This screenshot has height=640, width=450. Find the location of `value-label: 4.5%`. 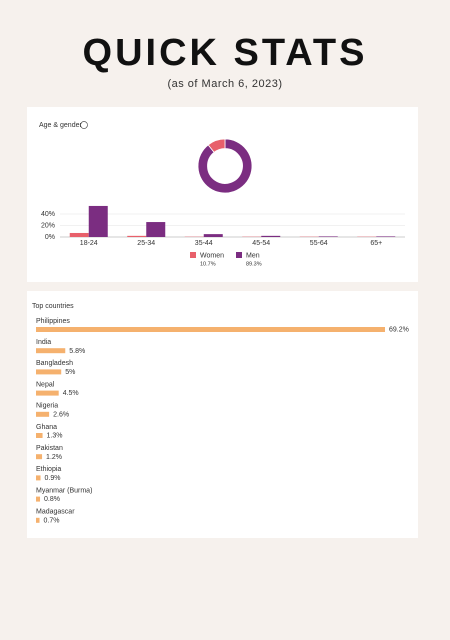

value-label: 4.5% is located at coordinates (71, 393).